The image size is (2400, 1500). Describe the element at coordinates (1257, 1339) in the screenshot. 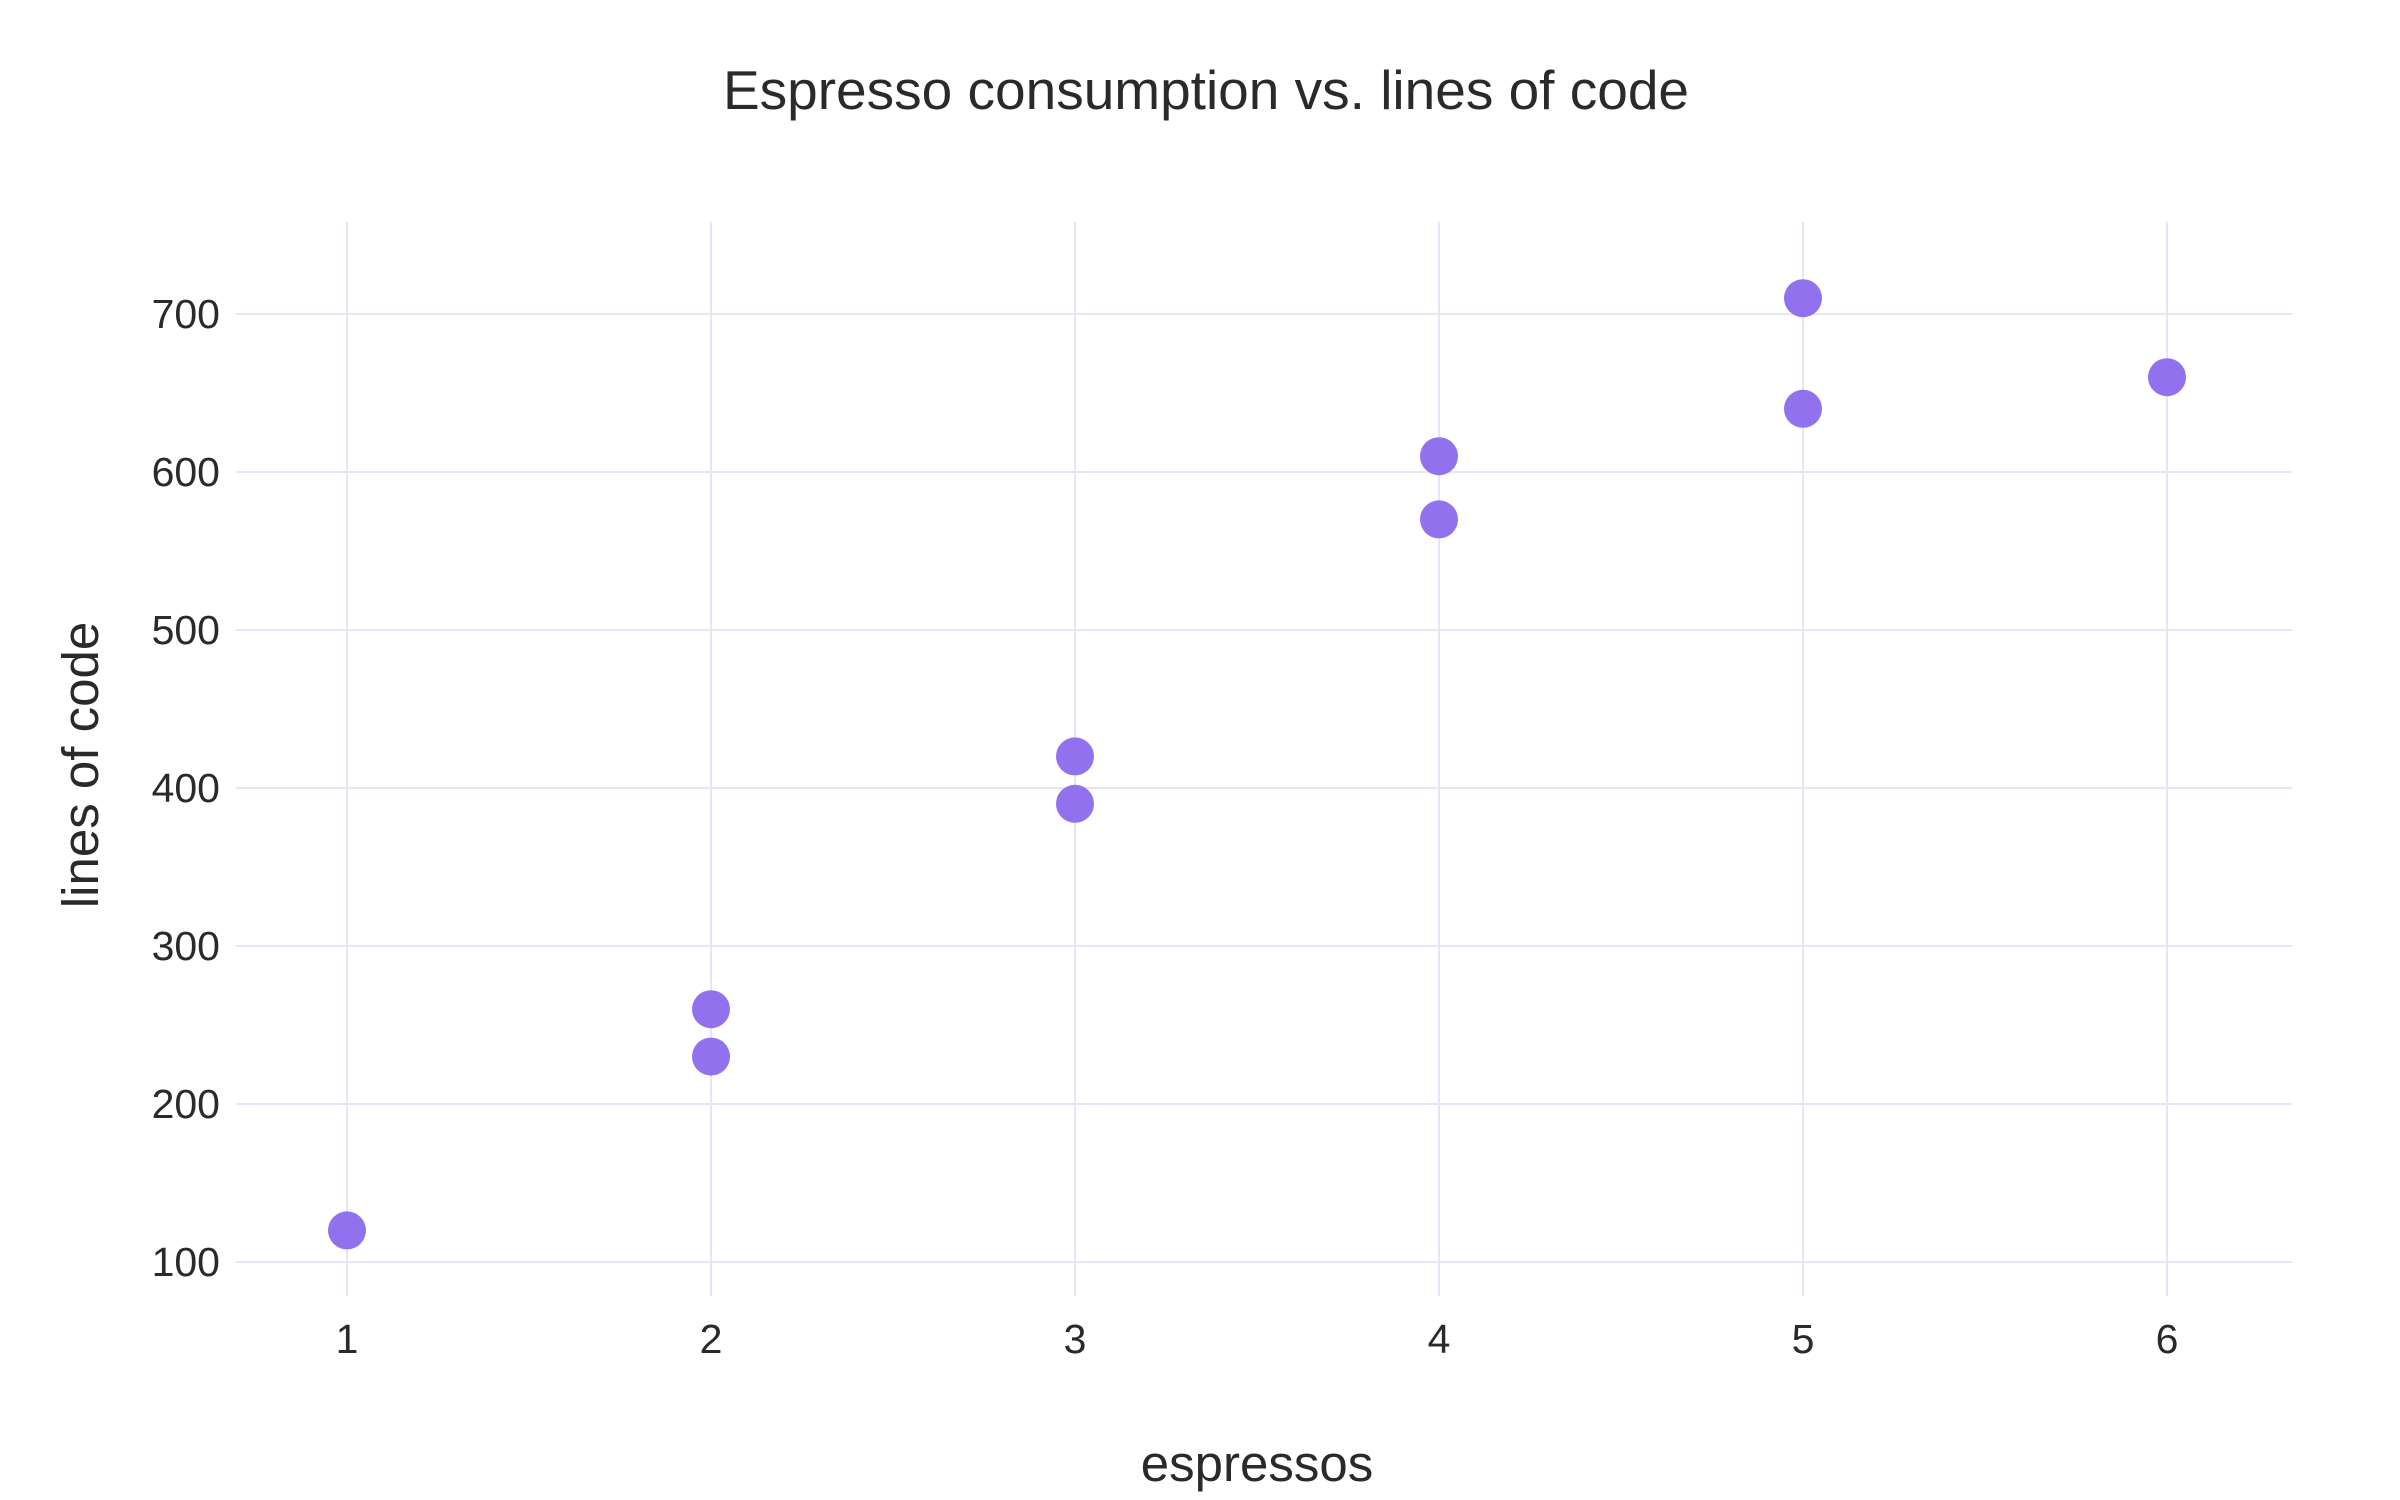

I see `x-tick-labels: 1 2 3 4 5 6` at that location.